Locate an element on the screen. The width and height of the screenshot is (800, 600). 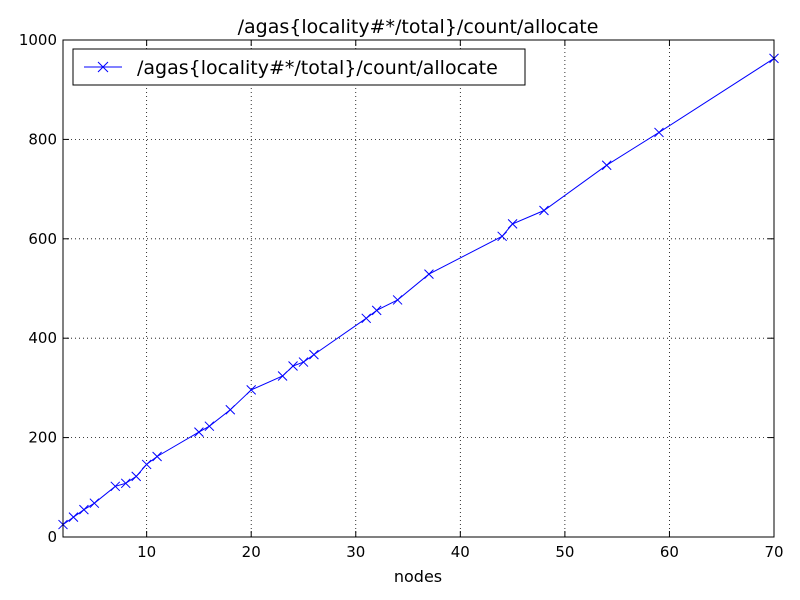
legend-box is located at coordinates (299, 67).